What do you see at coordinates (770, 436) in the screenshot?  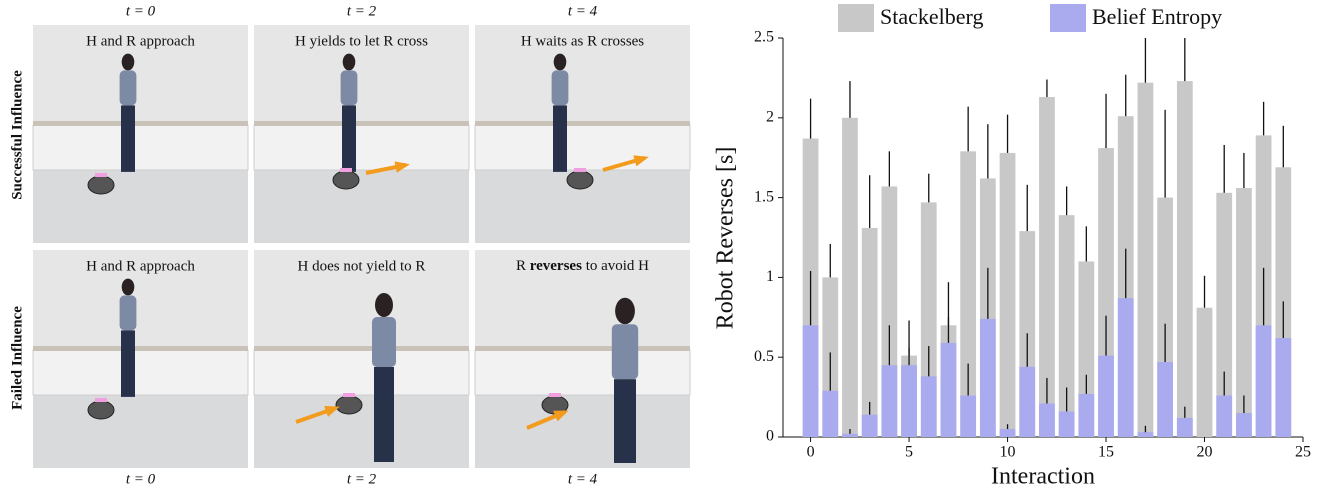 I see `y-tick-label: 0` at bounding box center [770, 436].